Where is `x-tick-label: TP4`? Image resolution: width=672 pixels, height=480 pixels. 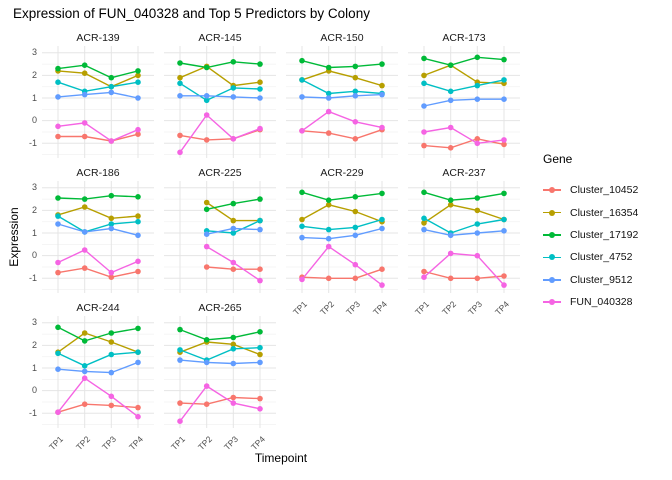
x-tick-label: TP4 is located at coordinates (502, 308).